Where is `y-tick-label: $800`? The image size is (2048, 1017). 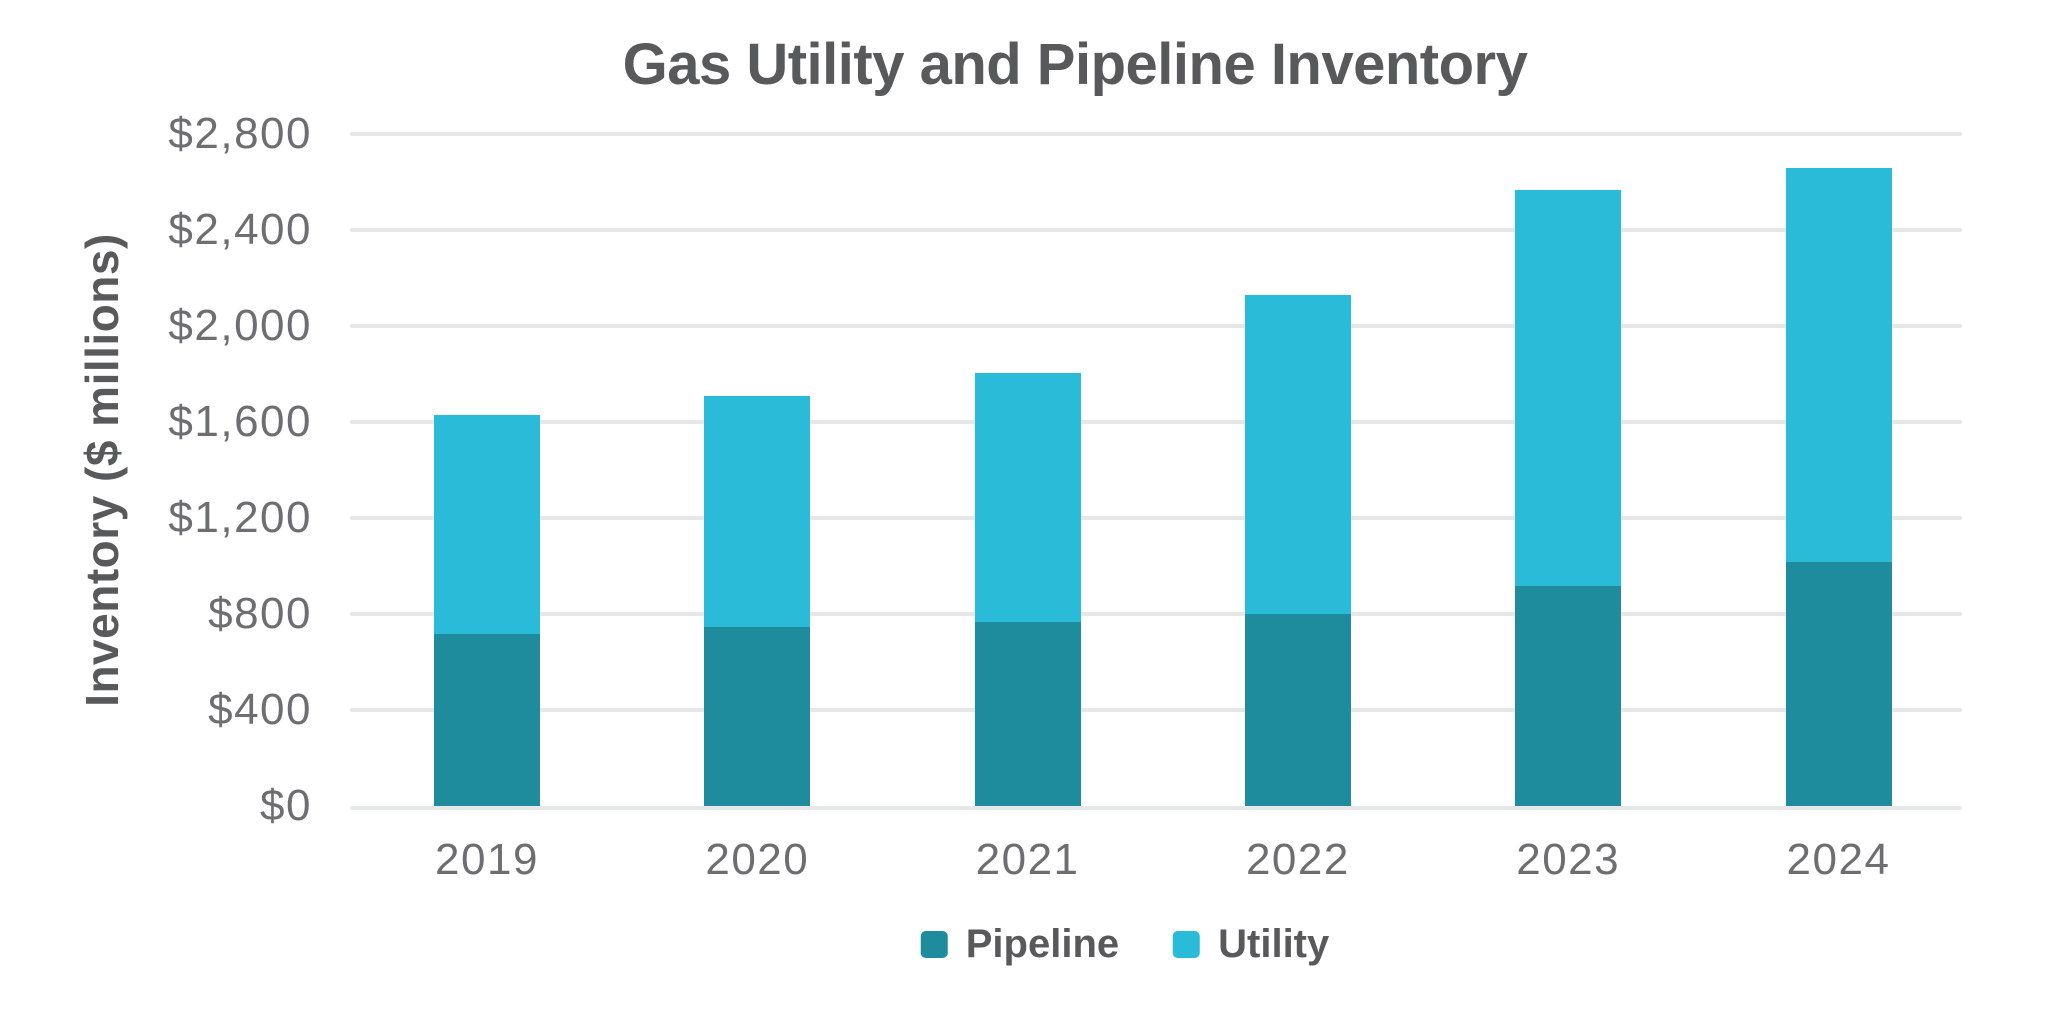 y-tick-label: $800 is located at coordinates (260, 613).